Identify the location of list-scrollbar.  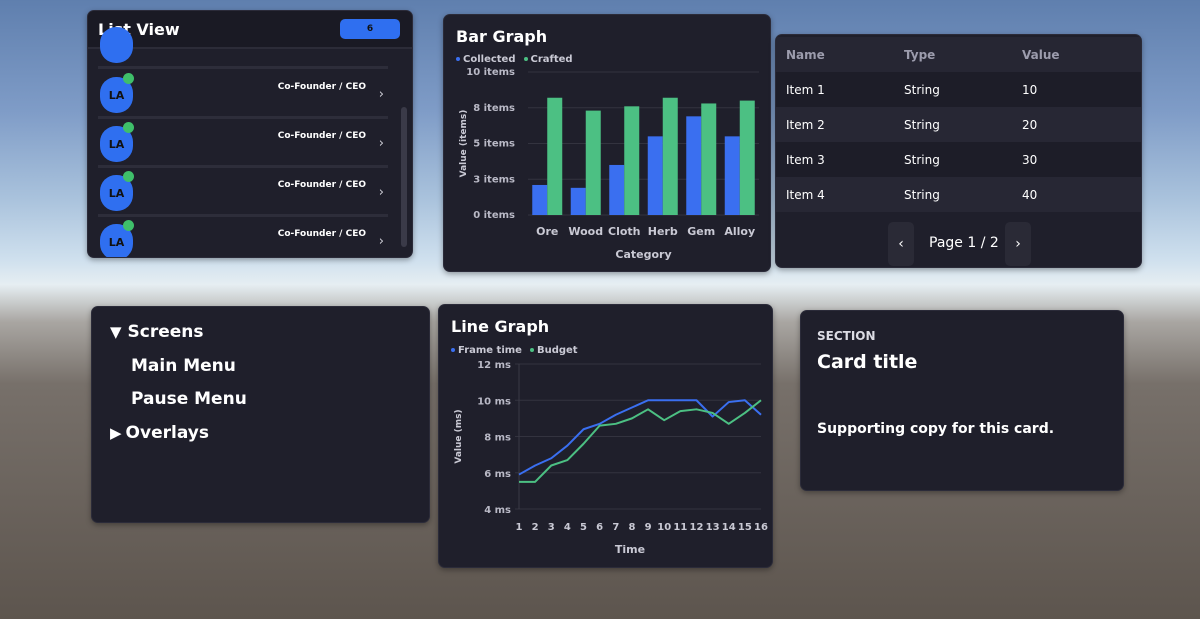
(404, 177).